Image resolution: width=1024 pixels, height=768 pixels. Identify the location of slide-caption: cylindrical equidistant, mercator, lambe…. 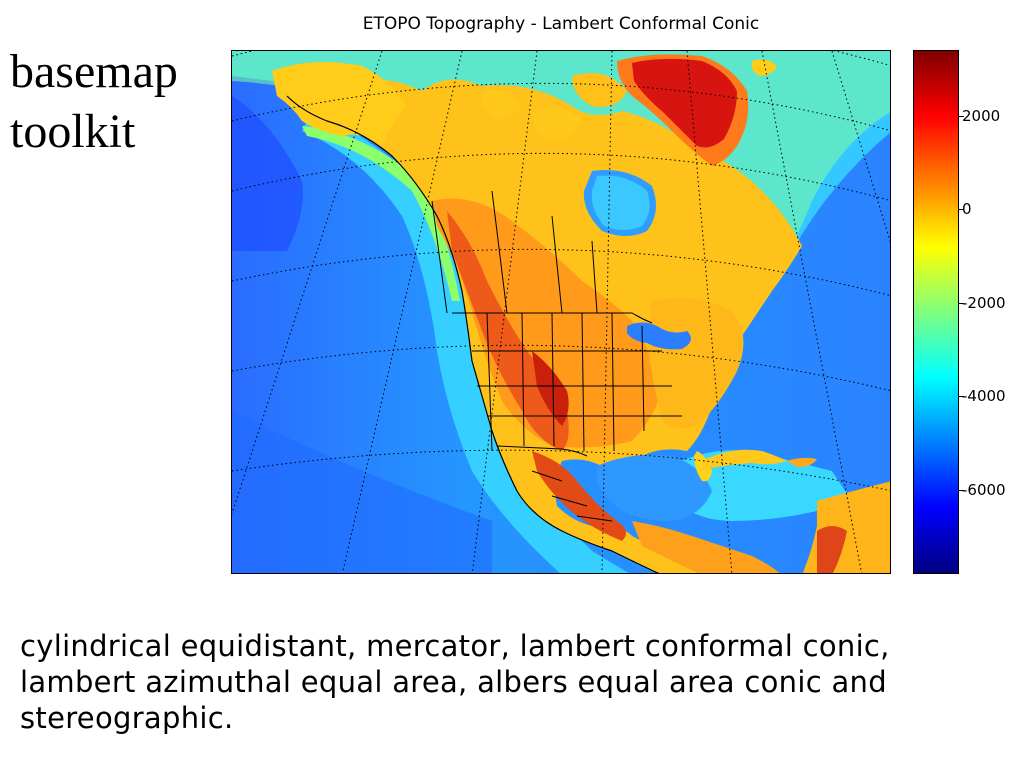
(455, 682).